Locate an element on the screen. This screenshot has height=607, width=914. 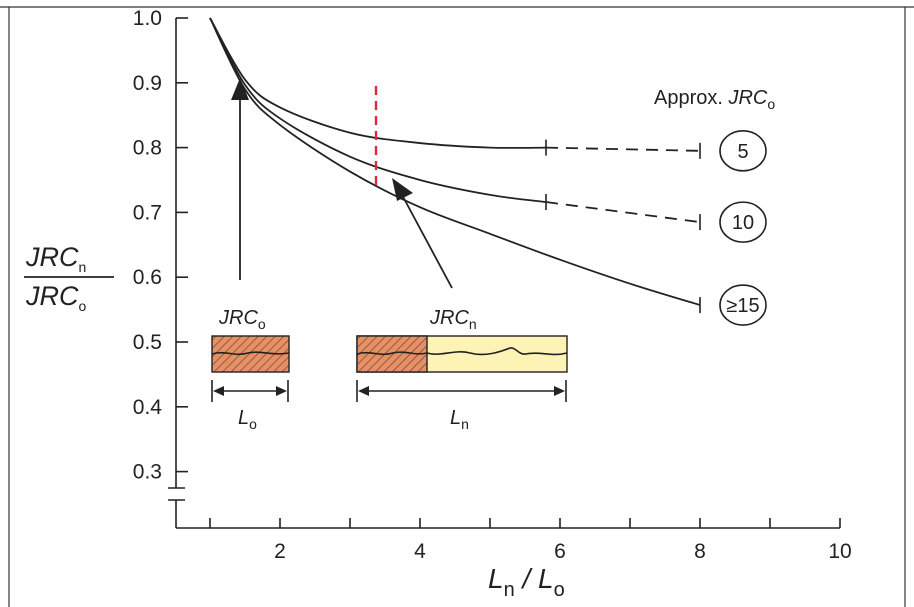
jrc-o-label: JRCo is located at coordinates (242, 319).